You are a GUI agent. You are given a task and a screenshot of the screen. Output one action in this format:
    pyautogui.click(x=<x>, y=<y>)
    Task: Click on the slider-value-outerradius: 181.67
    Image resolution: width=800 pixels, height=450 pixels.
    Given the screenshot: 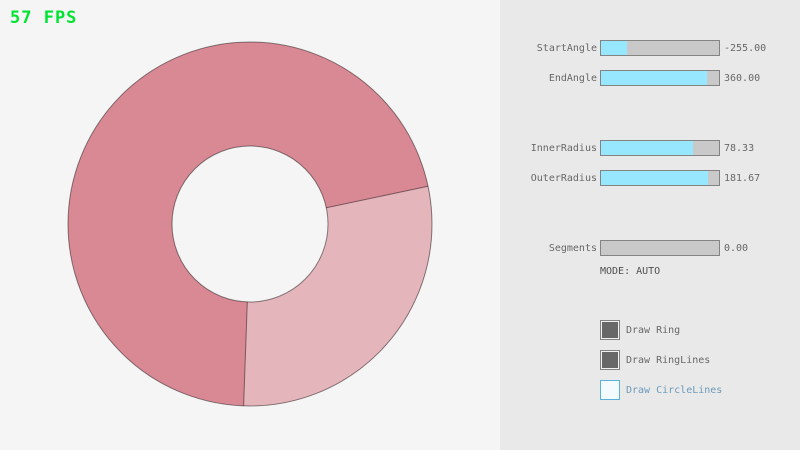 What is the action you would take?
    pyautogui.click(x=742, y=178)
    